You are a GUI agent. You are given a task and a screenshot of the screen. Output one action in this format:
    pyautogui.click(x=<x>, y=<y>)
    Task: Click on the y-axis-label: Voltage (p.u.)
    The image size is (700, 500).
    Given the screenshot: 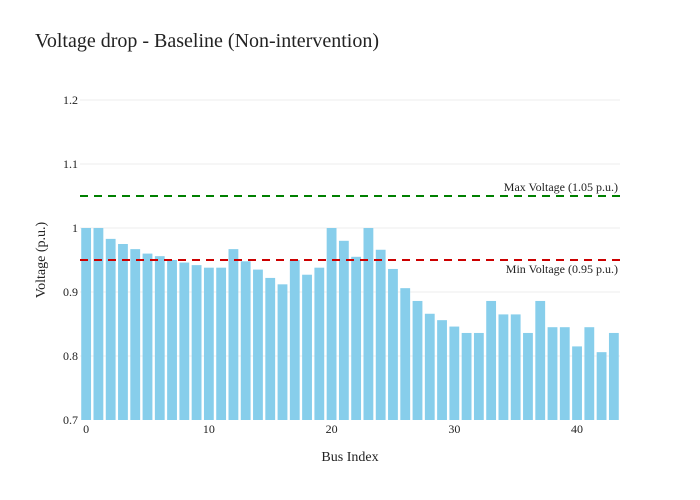 What is the action you would take?
    pyautogui.click(x=41, y=259)
    